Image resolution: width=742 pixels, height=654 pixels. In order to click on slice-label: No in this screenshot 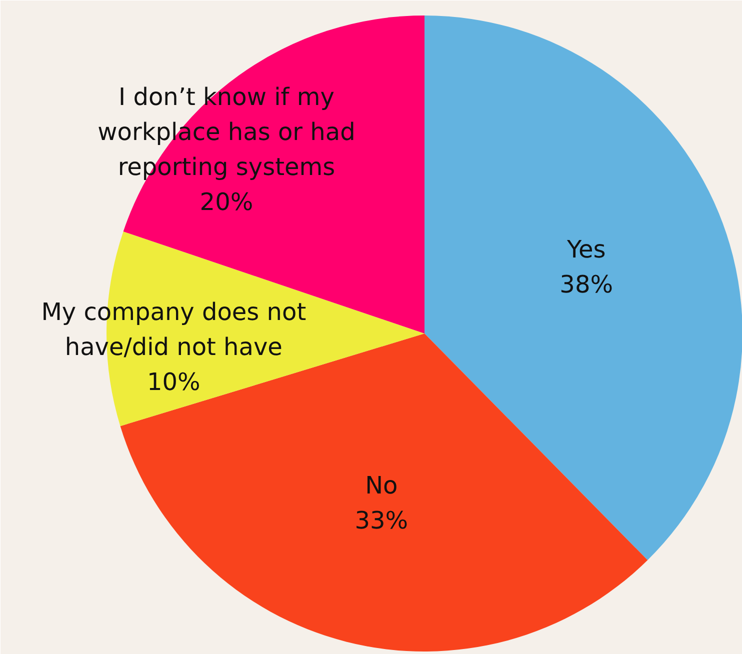, I will do `click(381, 486)`.